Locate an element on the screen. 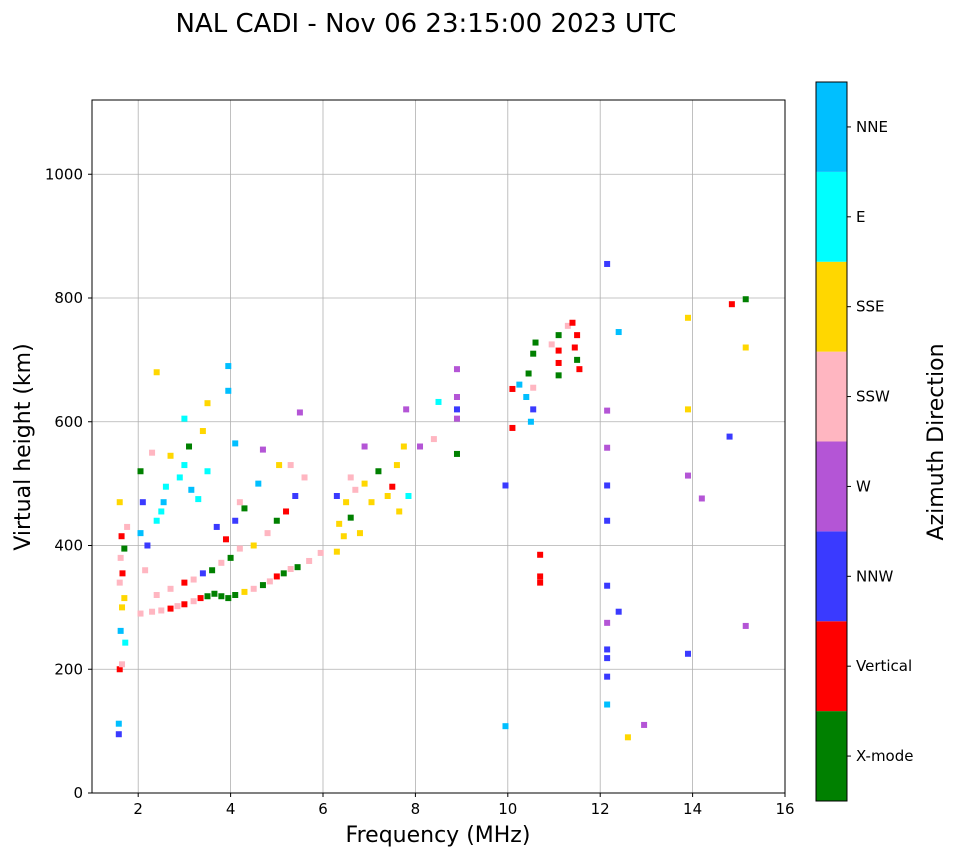 This screenshot has width=958, height=857. x-tick-label: 8 is located at coordinates (416, 809).